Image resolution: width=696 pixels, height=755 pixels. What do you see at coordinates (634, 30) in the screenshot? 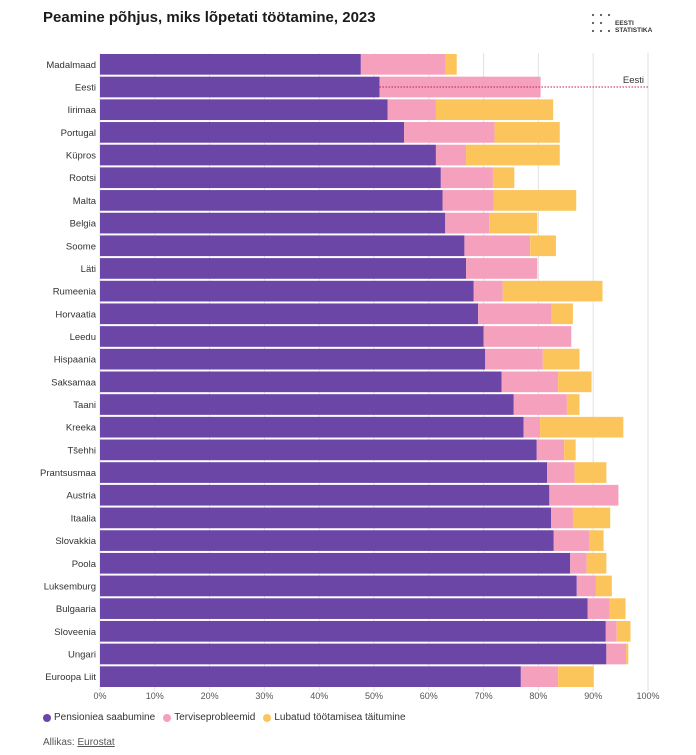
I see `logo-line-2: STATISTIKA` at bounding box center [634, 30].